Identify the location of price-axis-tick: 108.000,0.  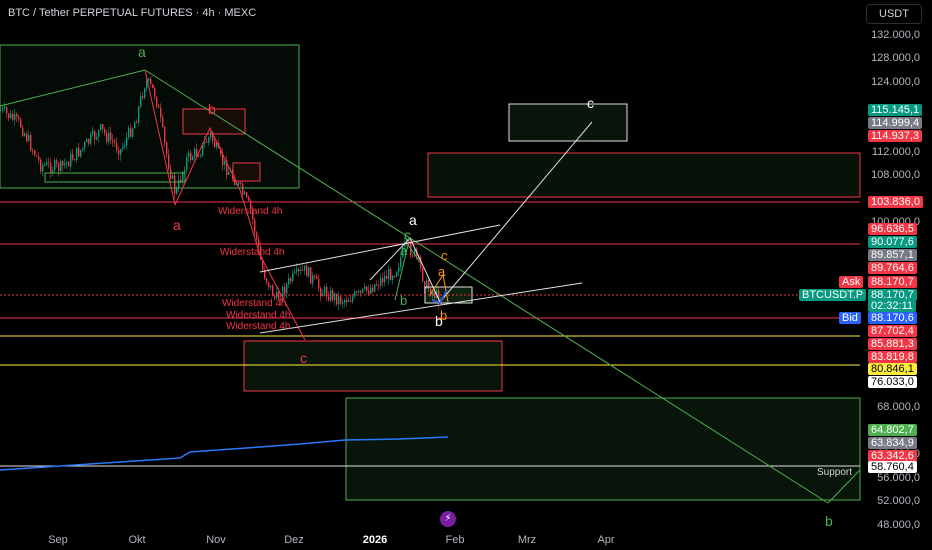
(895, 175).